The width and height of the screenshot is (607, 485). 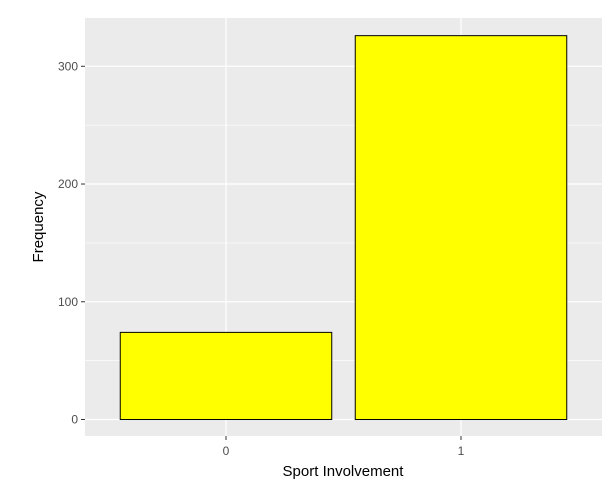 What do you see at coordinates (68, 66) in the screenshot?
I see `y-tick-label: 300` at bounding box center [68, 66].